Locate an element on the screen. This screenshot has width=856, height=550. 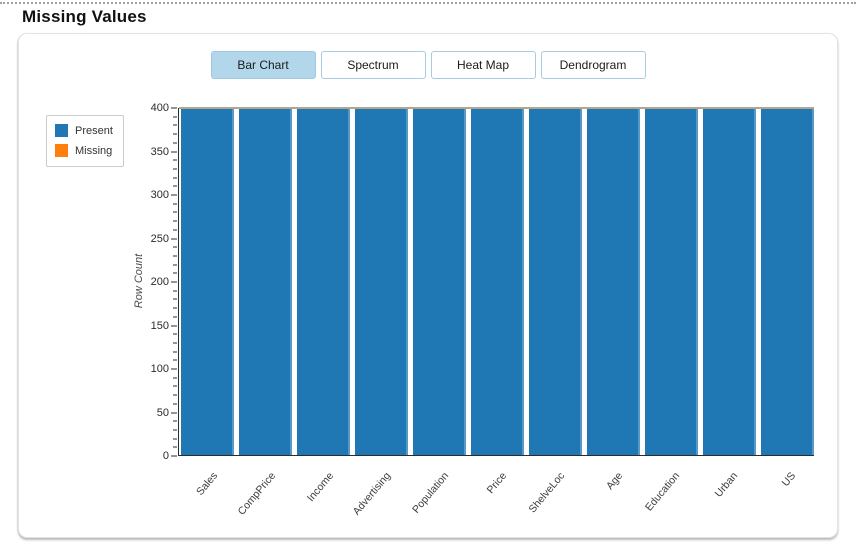
bar-us is located at coordinates (787, 281).